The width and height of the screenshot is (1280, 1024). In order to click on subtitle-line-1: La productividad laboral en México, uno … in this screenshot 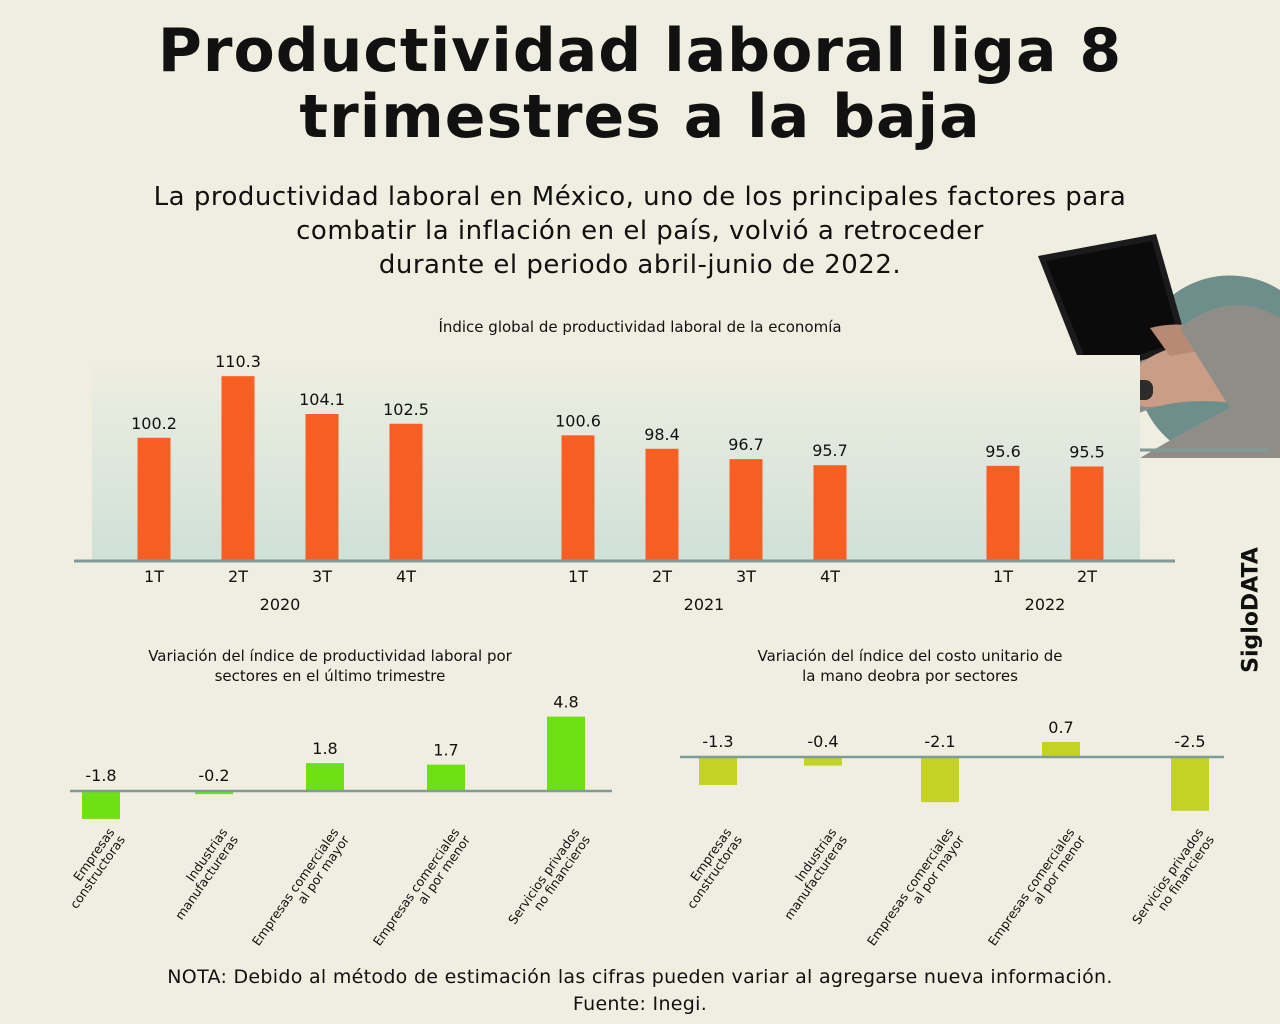, I will do `click(640, 197)`.